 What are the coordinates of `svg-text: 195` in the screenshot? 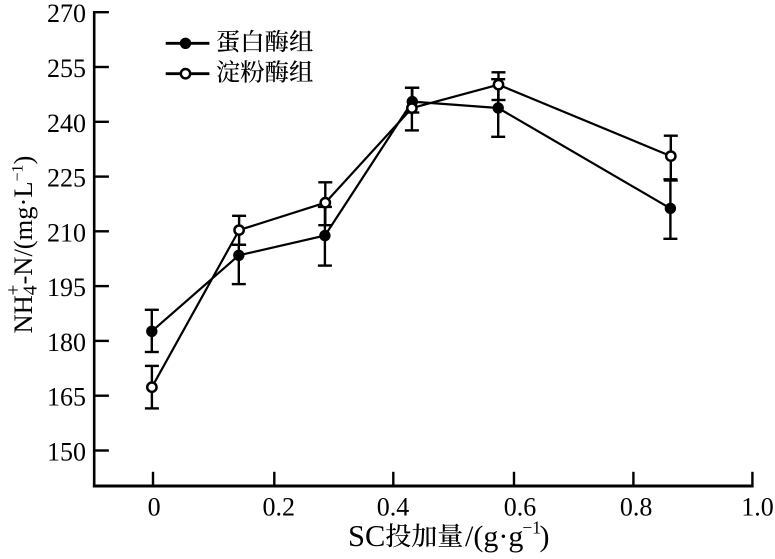 It's located at (66, 287).